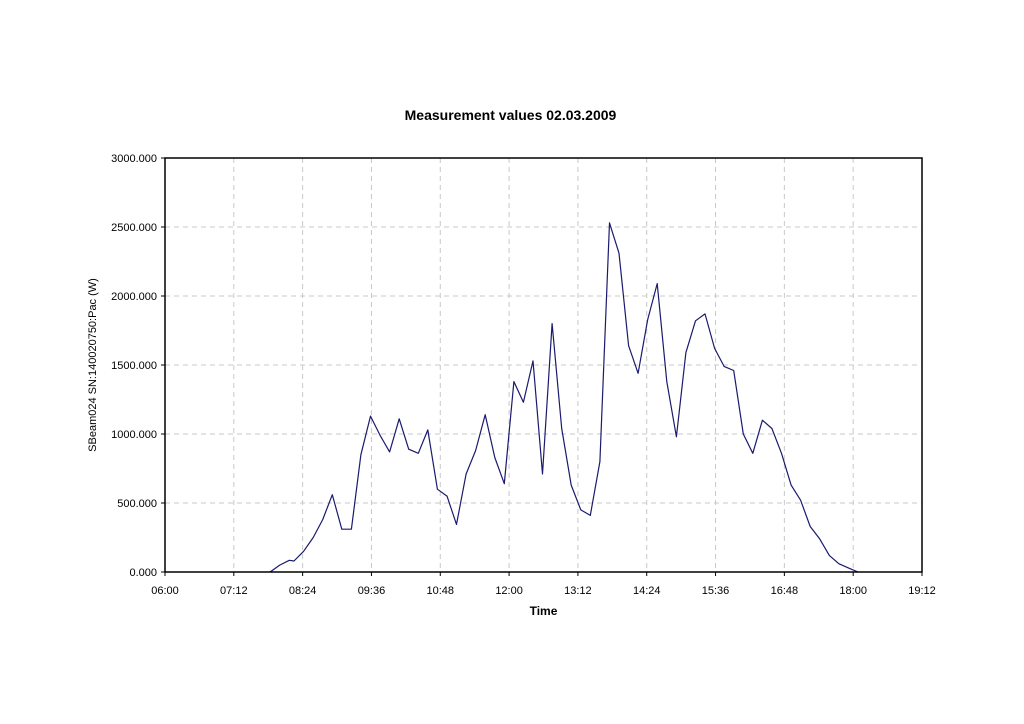  I want to click on x-tick-label: 13:12, so click(578, 591).